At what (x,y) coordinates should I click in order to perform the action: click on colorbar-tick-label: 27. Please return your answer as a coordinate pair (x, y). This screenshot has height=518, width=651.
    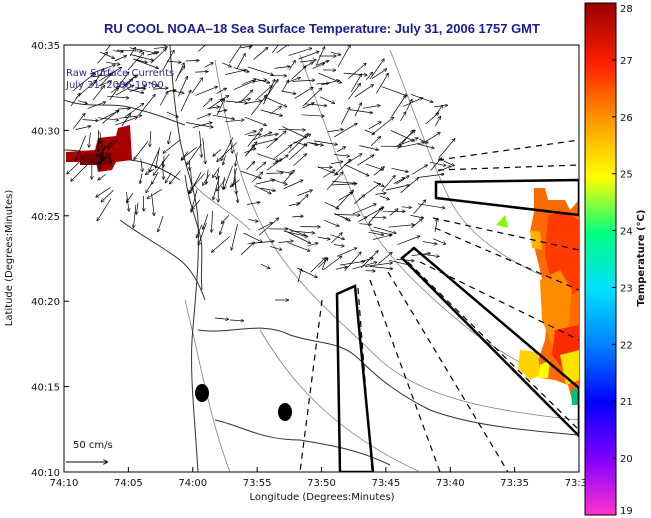
    Looking at the image, I should click on (626, 61).